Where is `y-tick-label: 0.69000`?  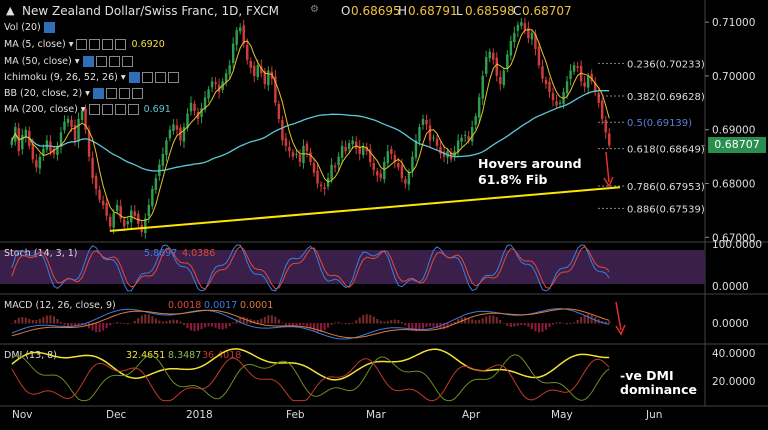
y-tick-label: 0.69000 is located at coordinates (733, 131).